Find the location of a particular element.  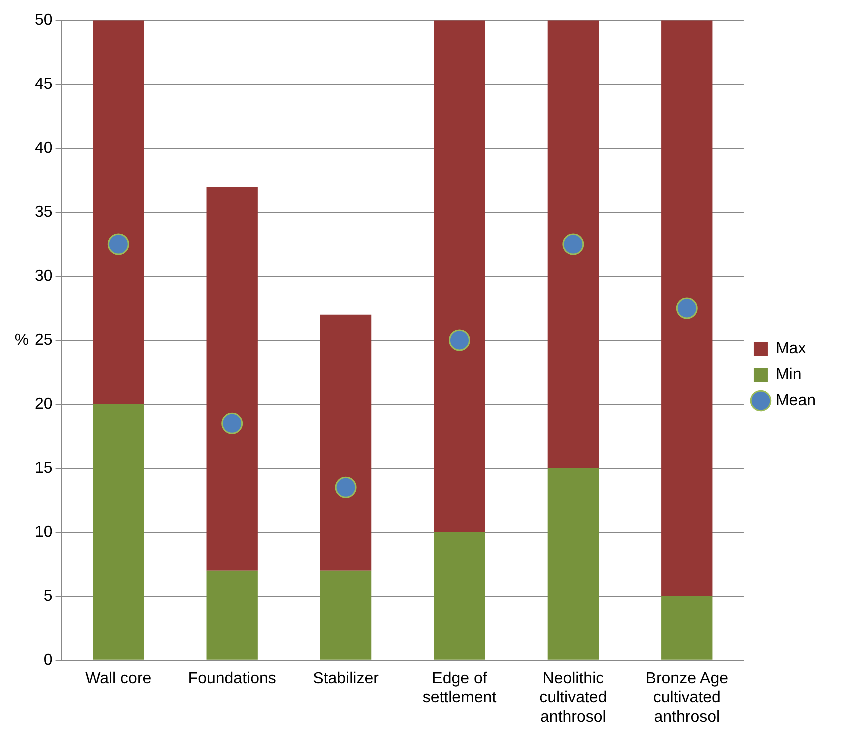

x-tick-label: Foundations is located at coordinates (232, 679).